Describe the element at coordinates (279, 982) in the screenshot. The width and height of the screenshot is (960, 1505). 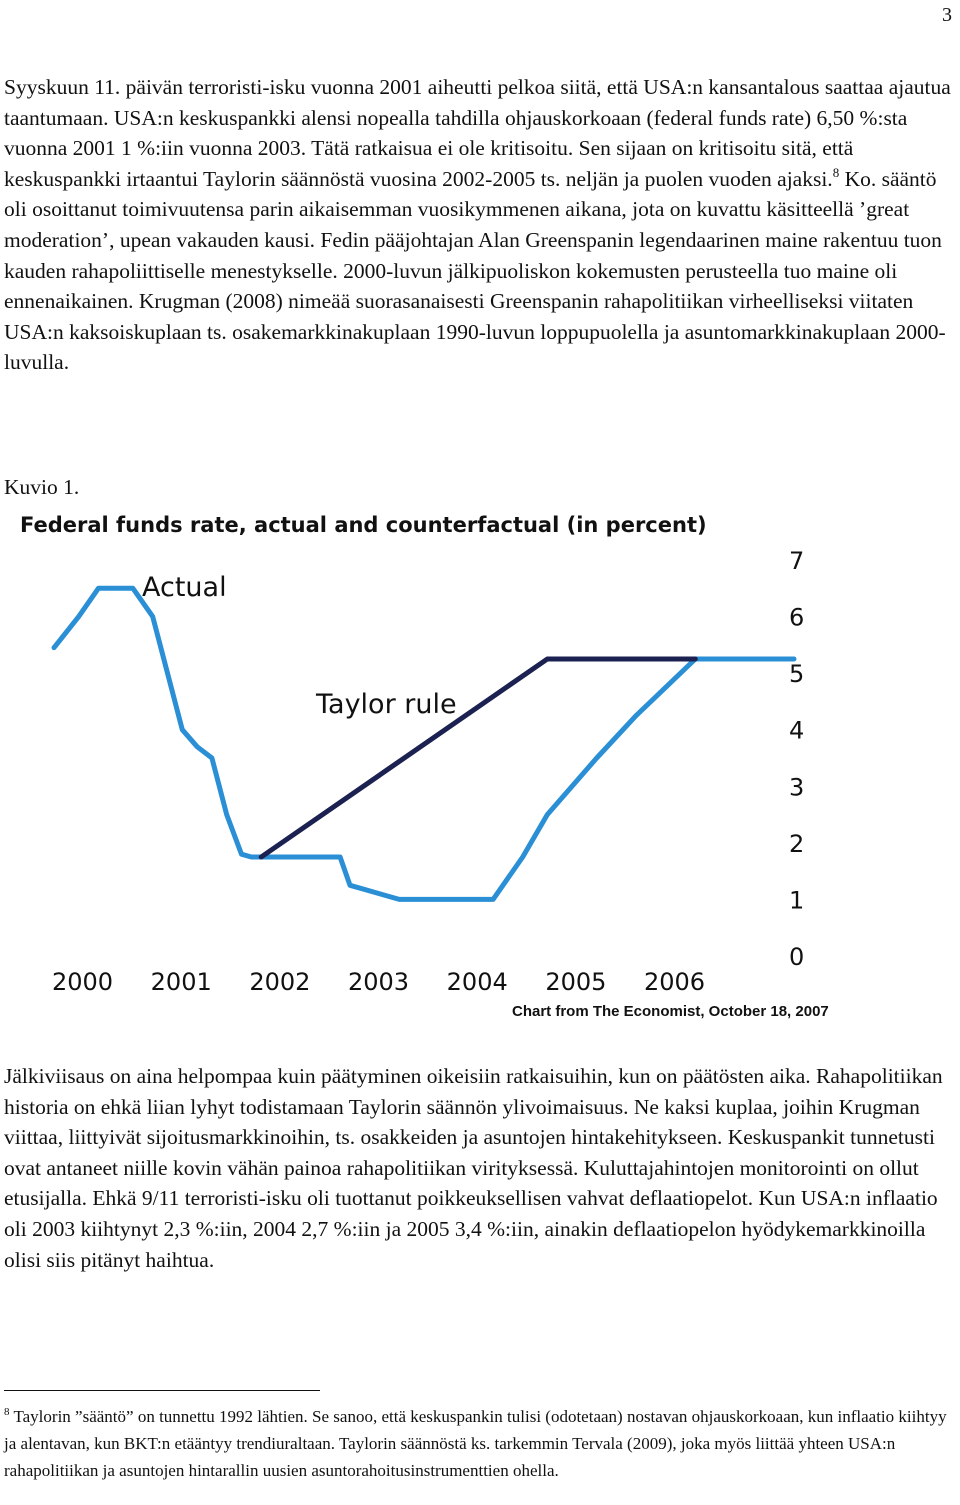
I see `x-tick-label: 2002` at that location.